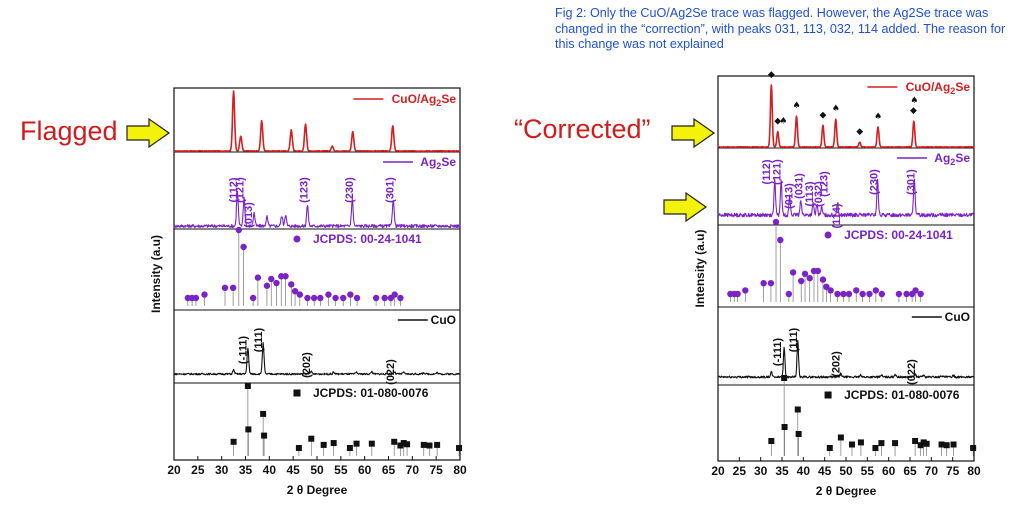 The image size is (1024, 505). I want to click on legend-label: CuO, so click(957, 317).